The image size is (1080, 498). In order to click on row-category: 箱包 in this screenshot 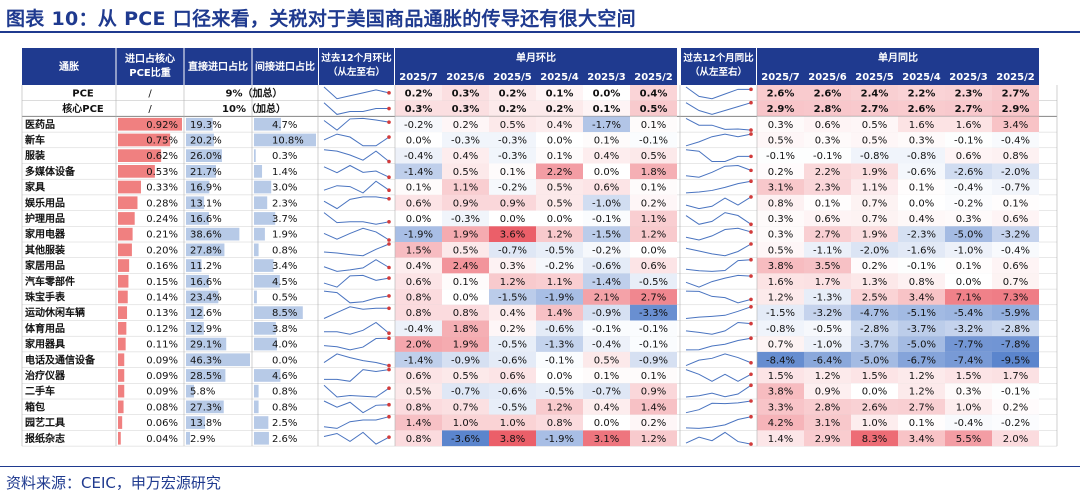, I will do `click(35, 406)`.